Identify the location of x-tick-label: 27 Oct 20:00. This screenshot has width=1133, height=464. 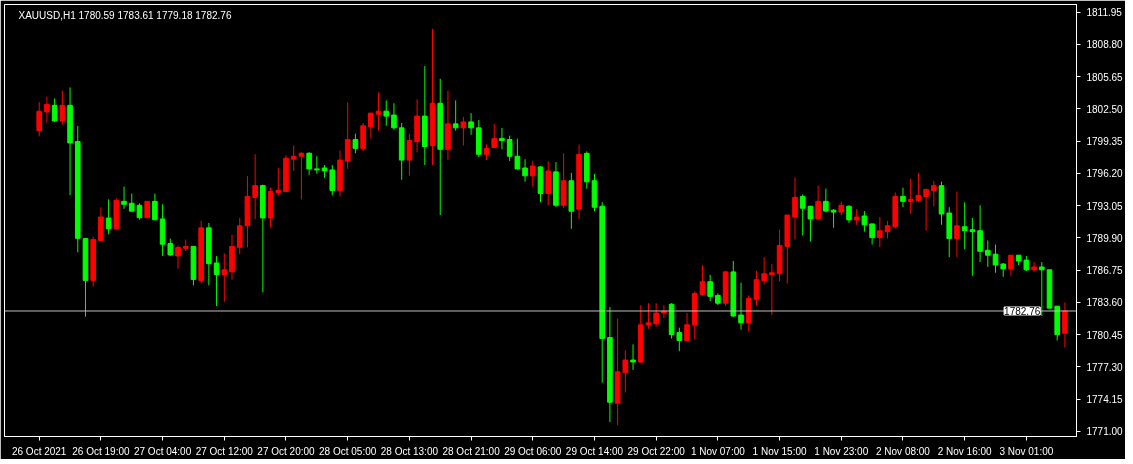
(286, 451).